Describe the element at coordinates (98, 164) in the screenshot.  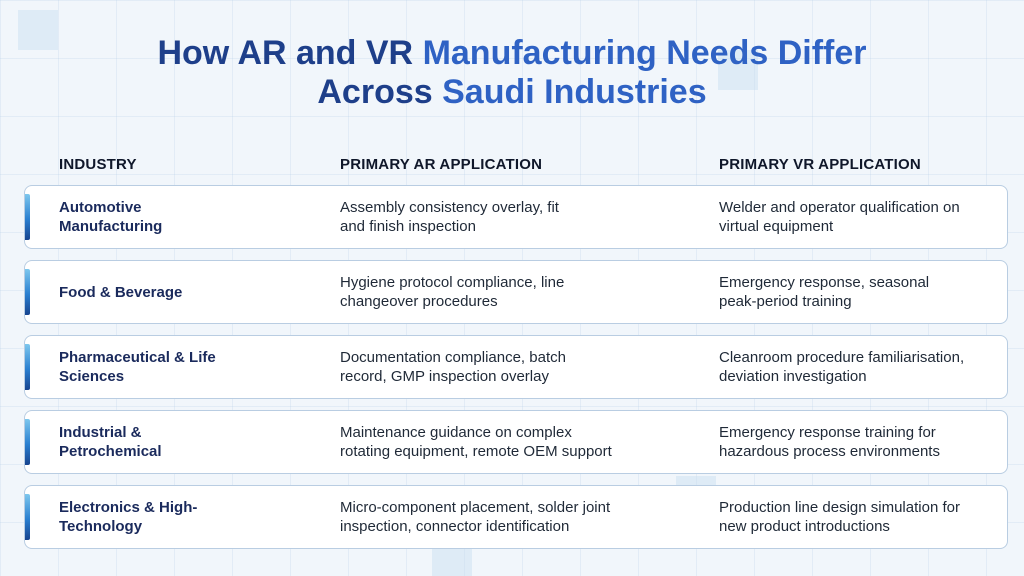
I see `column-header-industry: INDUSTRY` at that location.